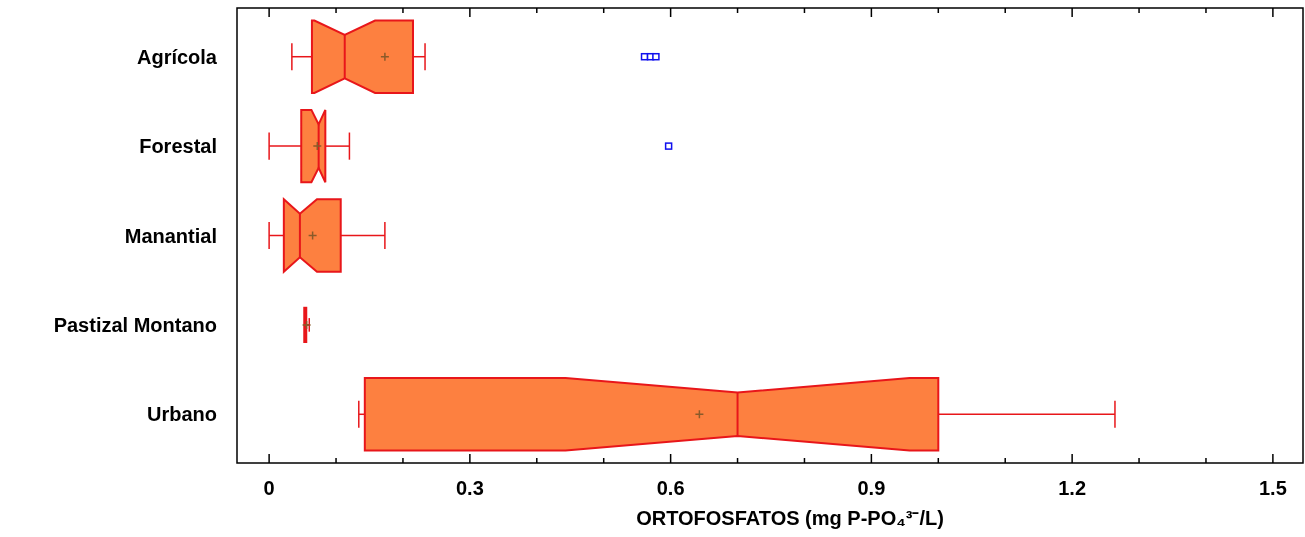 This screenshot has width=1305, height=537. What do you see at coordinates (670, 488) in the screenshot?
I see `x-tick-label: 0.6` at bounding box center [670, 488].